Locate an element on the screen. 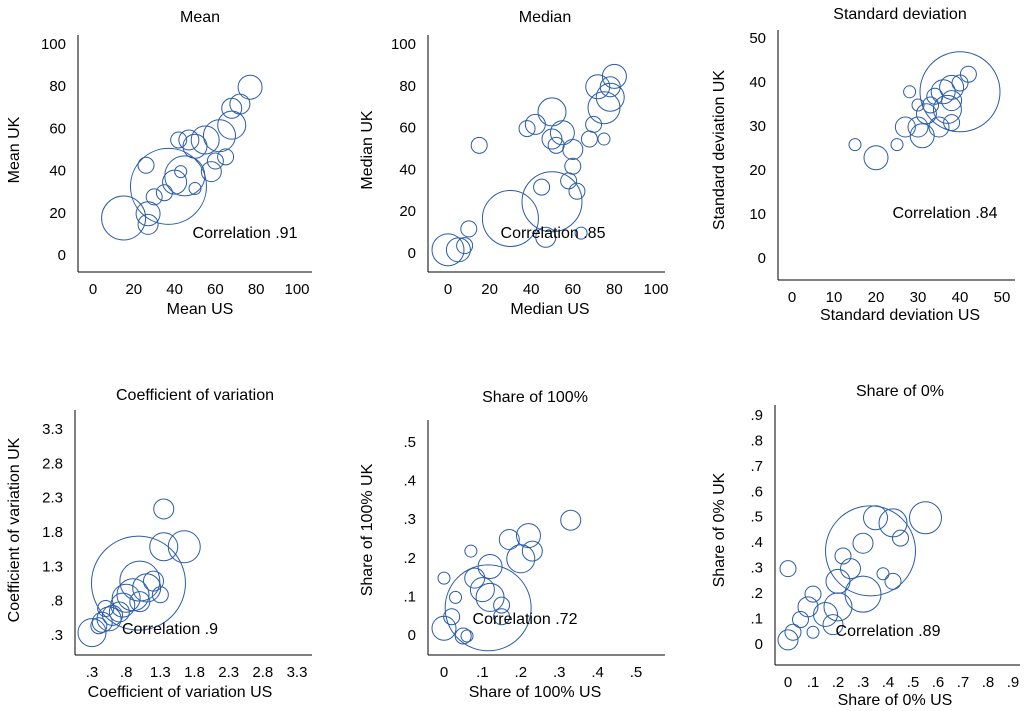 This screenshot has width=1029, height=711. annotation: Correlation .85 is located at coordinates (553, 233).